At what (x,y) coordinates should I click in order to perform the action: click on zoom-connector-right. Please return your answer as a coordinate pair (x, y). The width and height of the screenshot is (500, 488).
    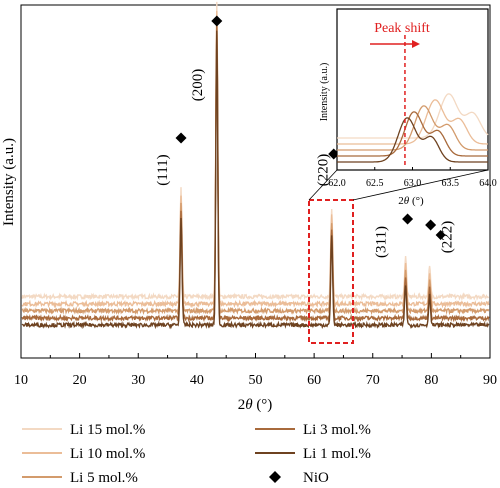
    Looking at the image, I should click on (420, 185).